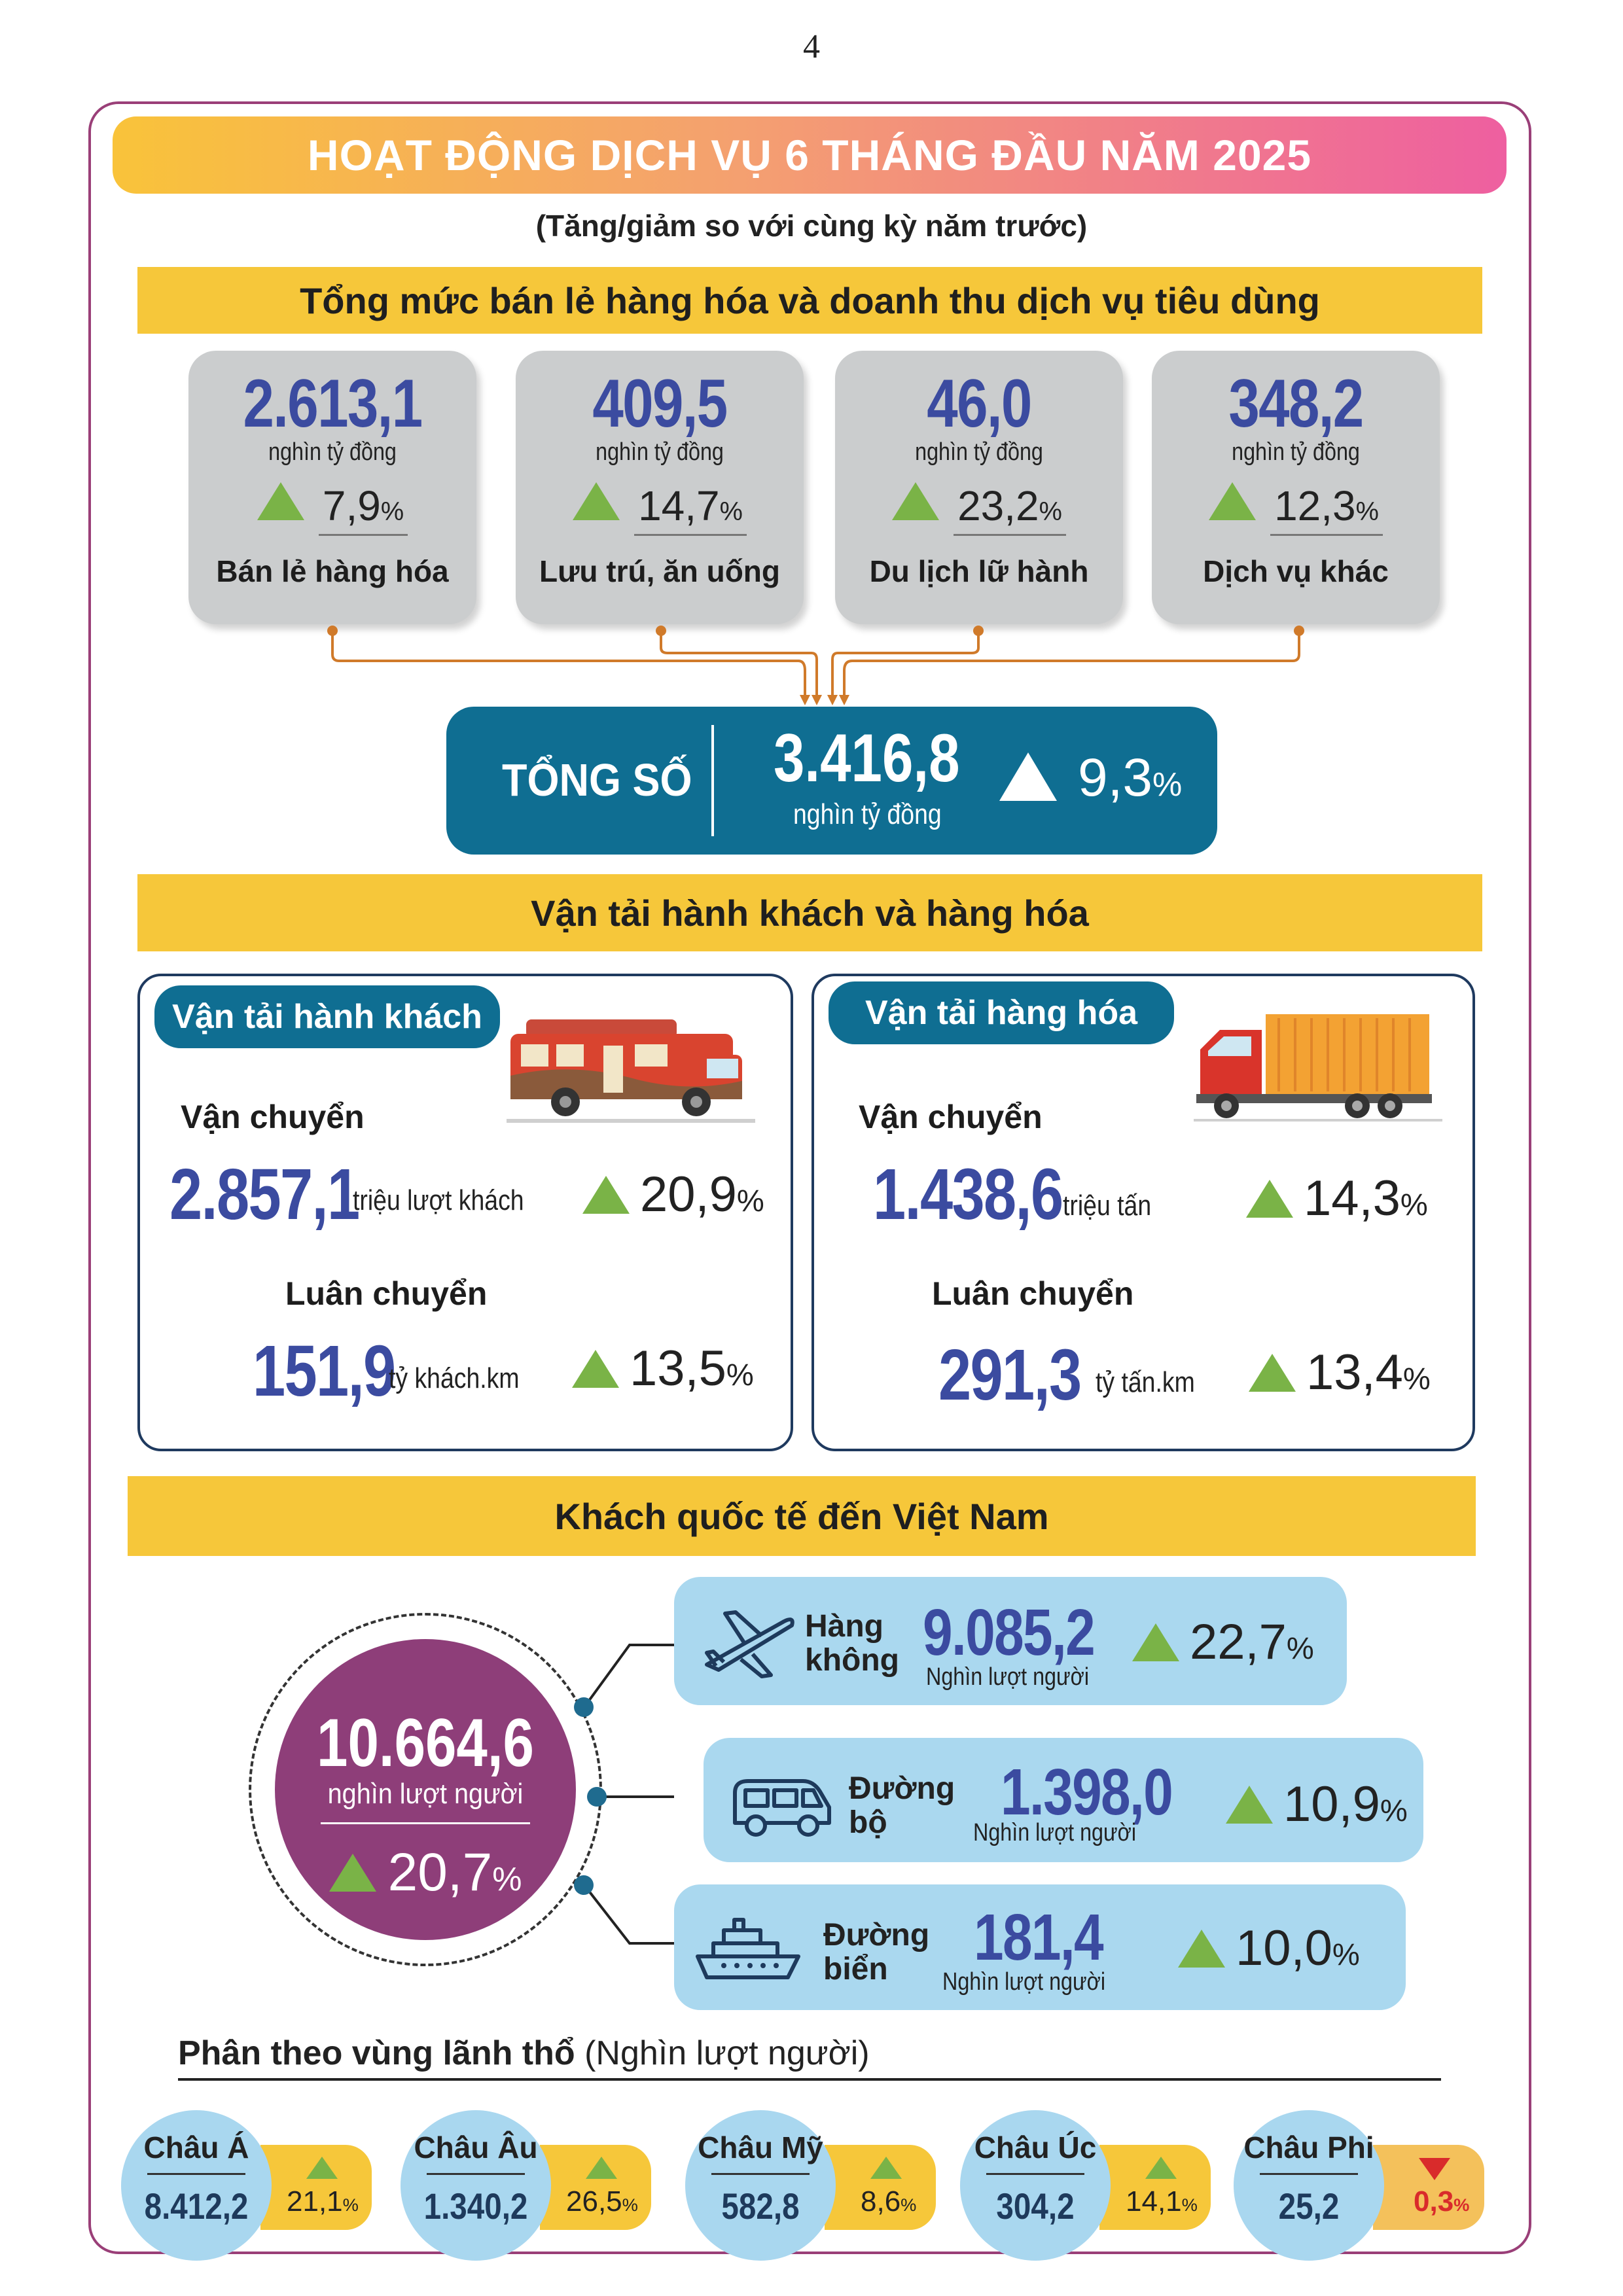 The image size is (1623, 2296). Describe the element at coordinates (425, 1794) in the screenshot. I see `visitors-total-unit: nghìn lượt người` at that location.